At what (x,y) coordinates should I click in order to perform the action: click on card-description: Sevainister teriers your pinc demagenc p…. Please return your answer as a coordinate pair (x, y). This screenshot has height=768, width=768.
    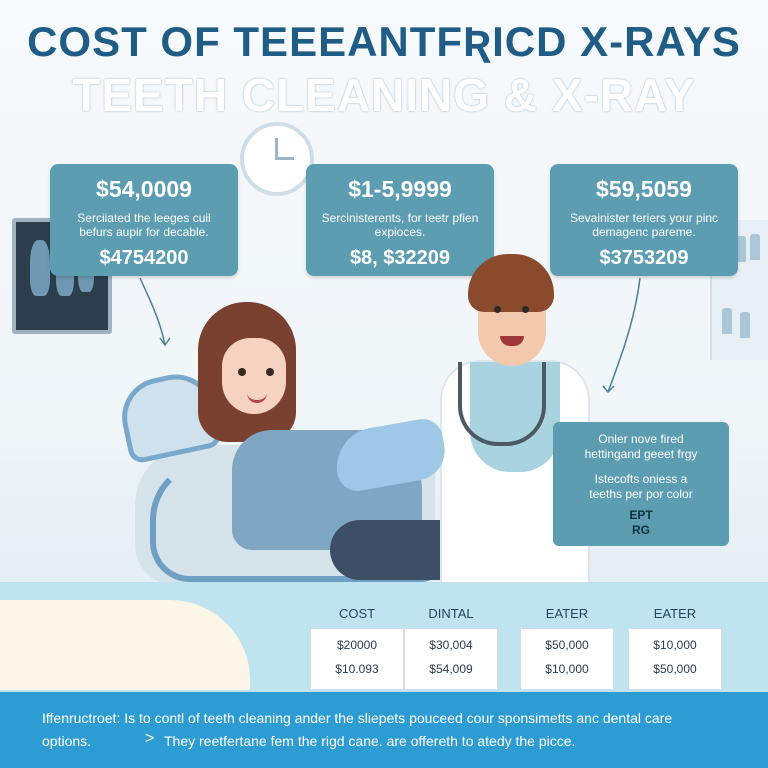
    Looking at the image, I should click on (644, 225).